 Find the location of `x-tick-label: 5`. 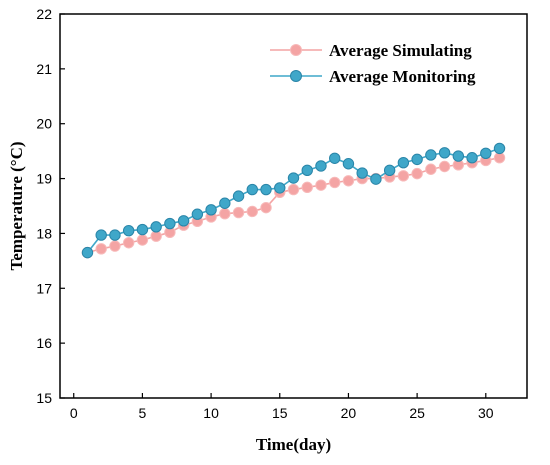

x-tick-label: 5 is located at coordinates (143, 413).